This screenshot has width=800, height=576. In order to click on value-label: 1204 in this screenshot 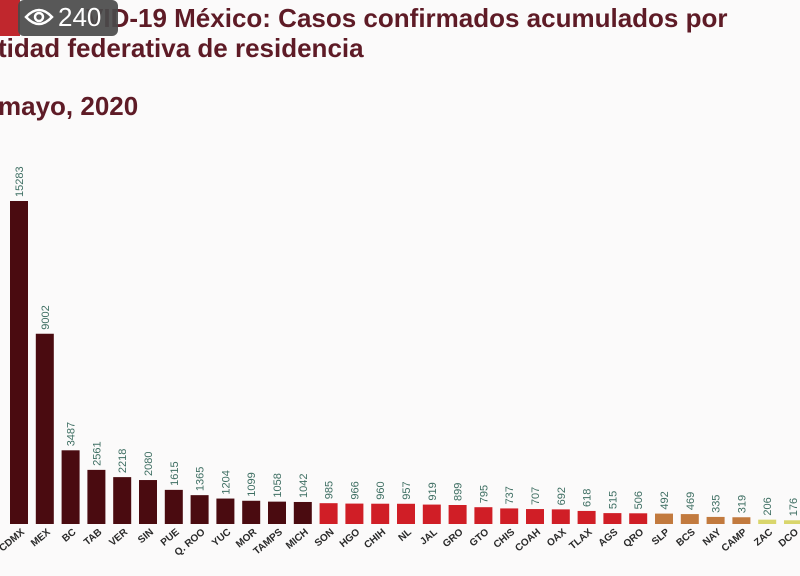, I will do `click(226, 482)`.